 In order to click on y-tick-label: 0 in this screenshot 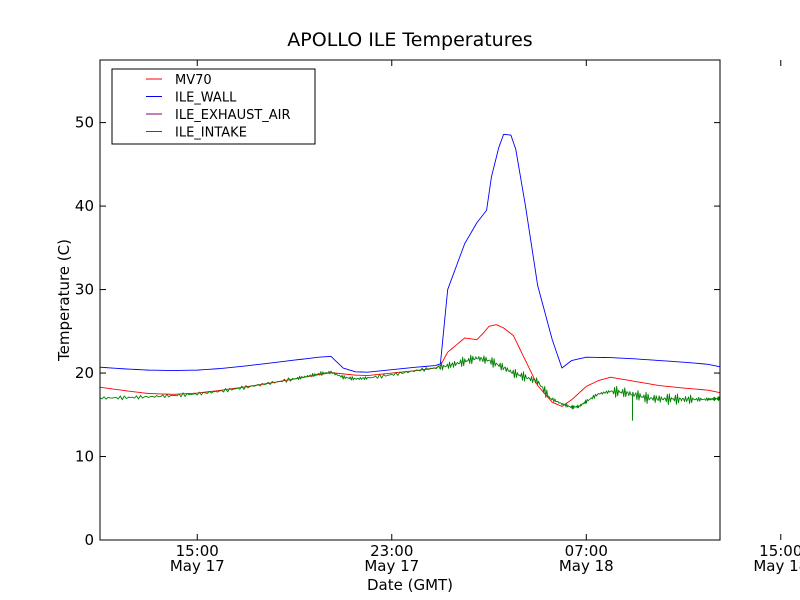, I will do `click(89, 540)`.